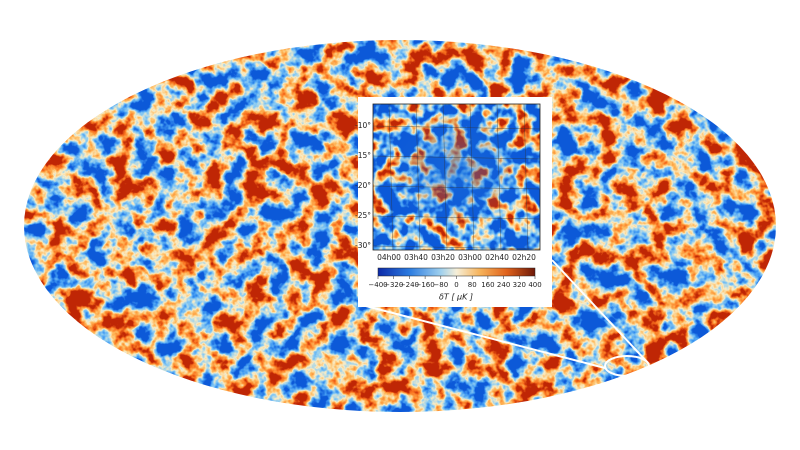 This screenshot has height=450, width=800. What do you see at coordinates (443, 257) in the screenshot?
I see `ra-label: 03h20` at bounding box center [443, 257].